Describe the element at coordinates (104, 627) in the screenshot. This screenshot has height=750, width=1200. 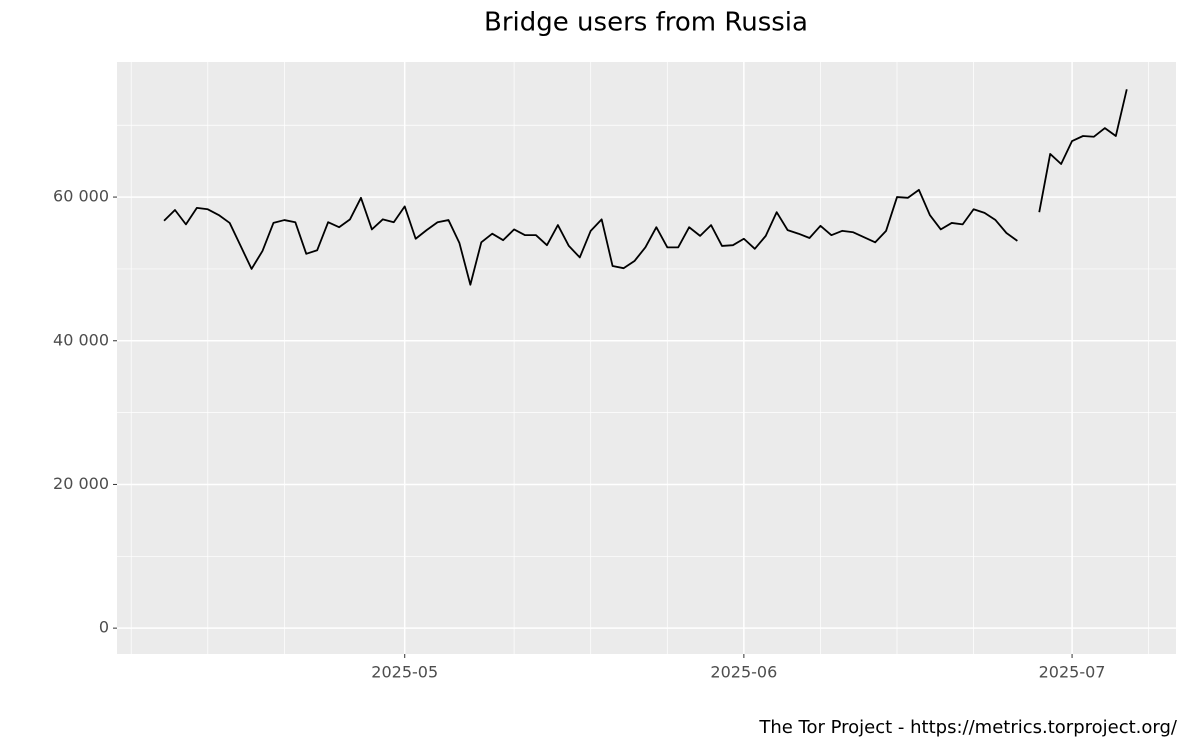
I see `y-tick-label: 0` at that location.